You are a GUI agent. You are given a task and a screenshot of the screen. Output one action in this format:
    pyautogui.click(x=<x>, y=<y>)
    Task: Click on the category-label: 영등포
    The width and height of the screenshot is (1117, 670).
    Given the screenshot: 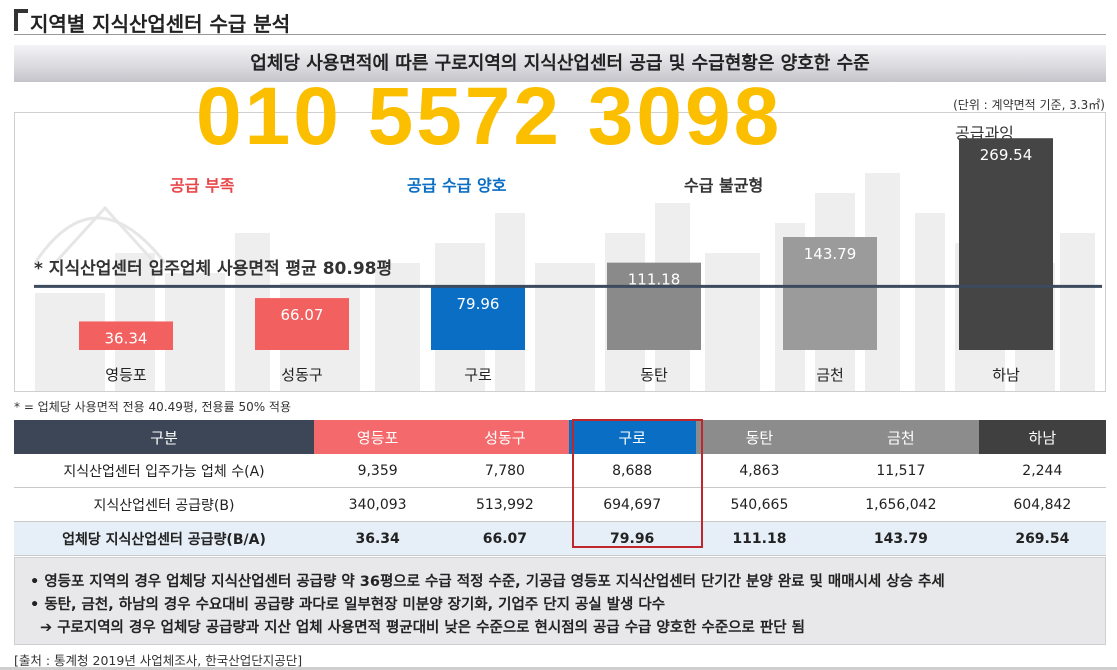 What is the action you would take?
    pyautogui.click(x=126, y=375)
    